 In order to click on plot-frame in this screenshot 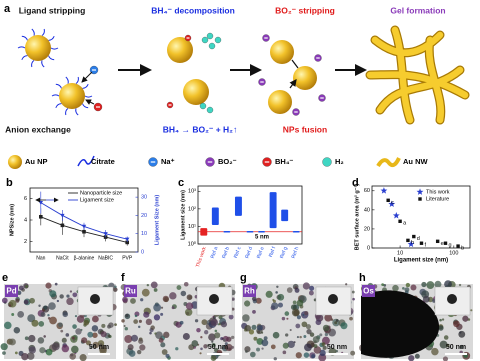, I will do `click(250, 215)`.